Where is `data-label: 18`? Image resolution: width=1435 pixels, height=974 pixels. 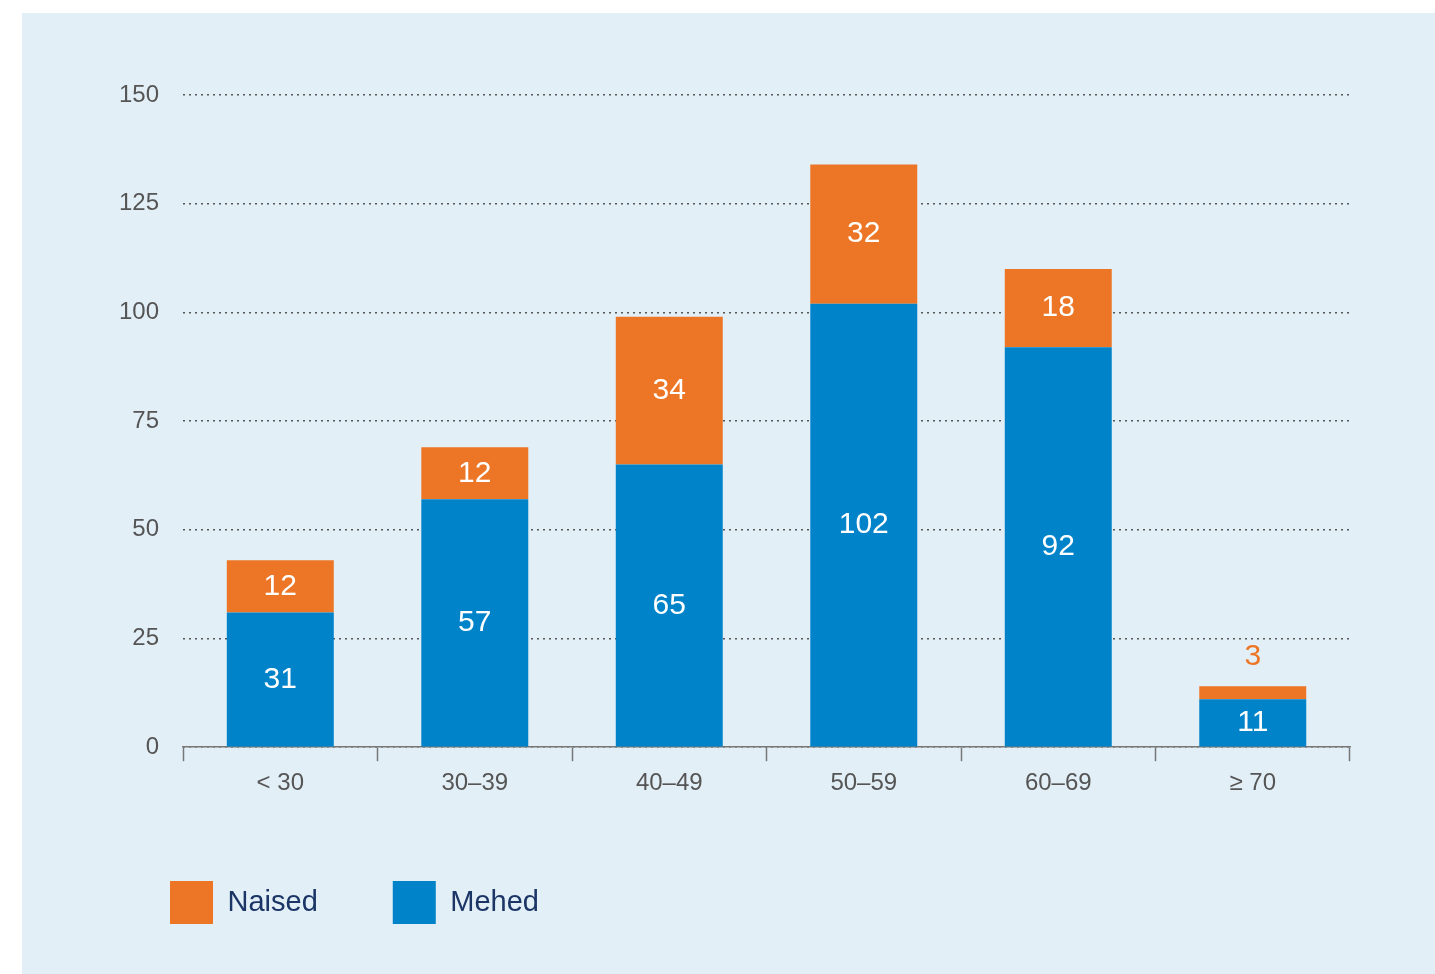 data-label: 18 is located at coordinates (1058, 306).